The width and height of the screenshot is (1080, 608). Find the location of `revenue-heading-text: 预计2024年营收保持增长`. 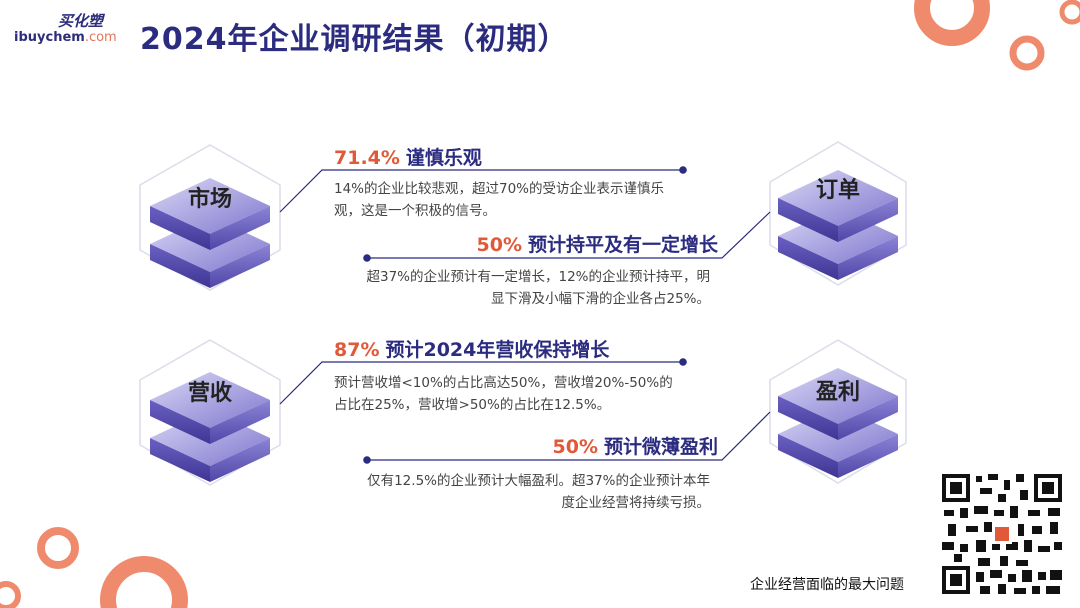

revenue-heading-text: 预计2024年营收保持增长 is located at coordinates (497, 350).